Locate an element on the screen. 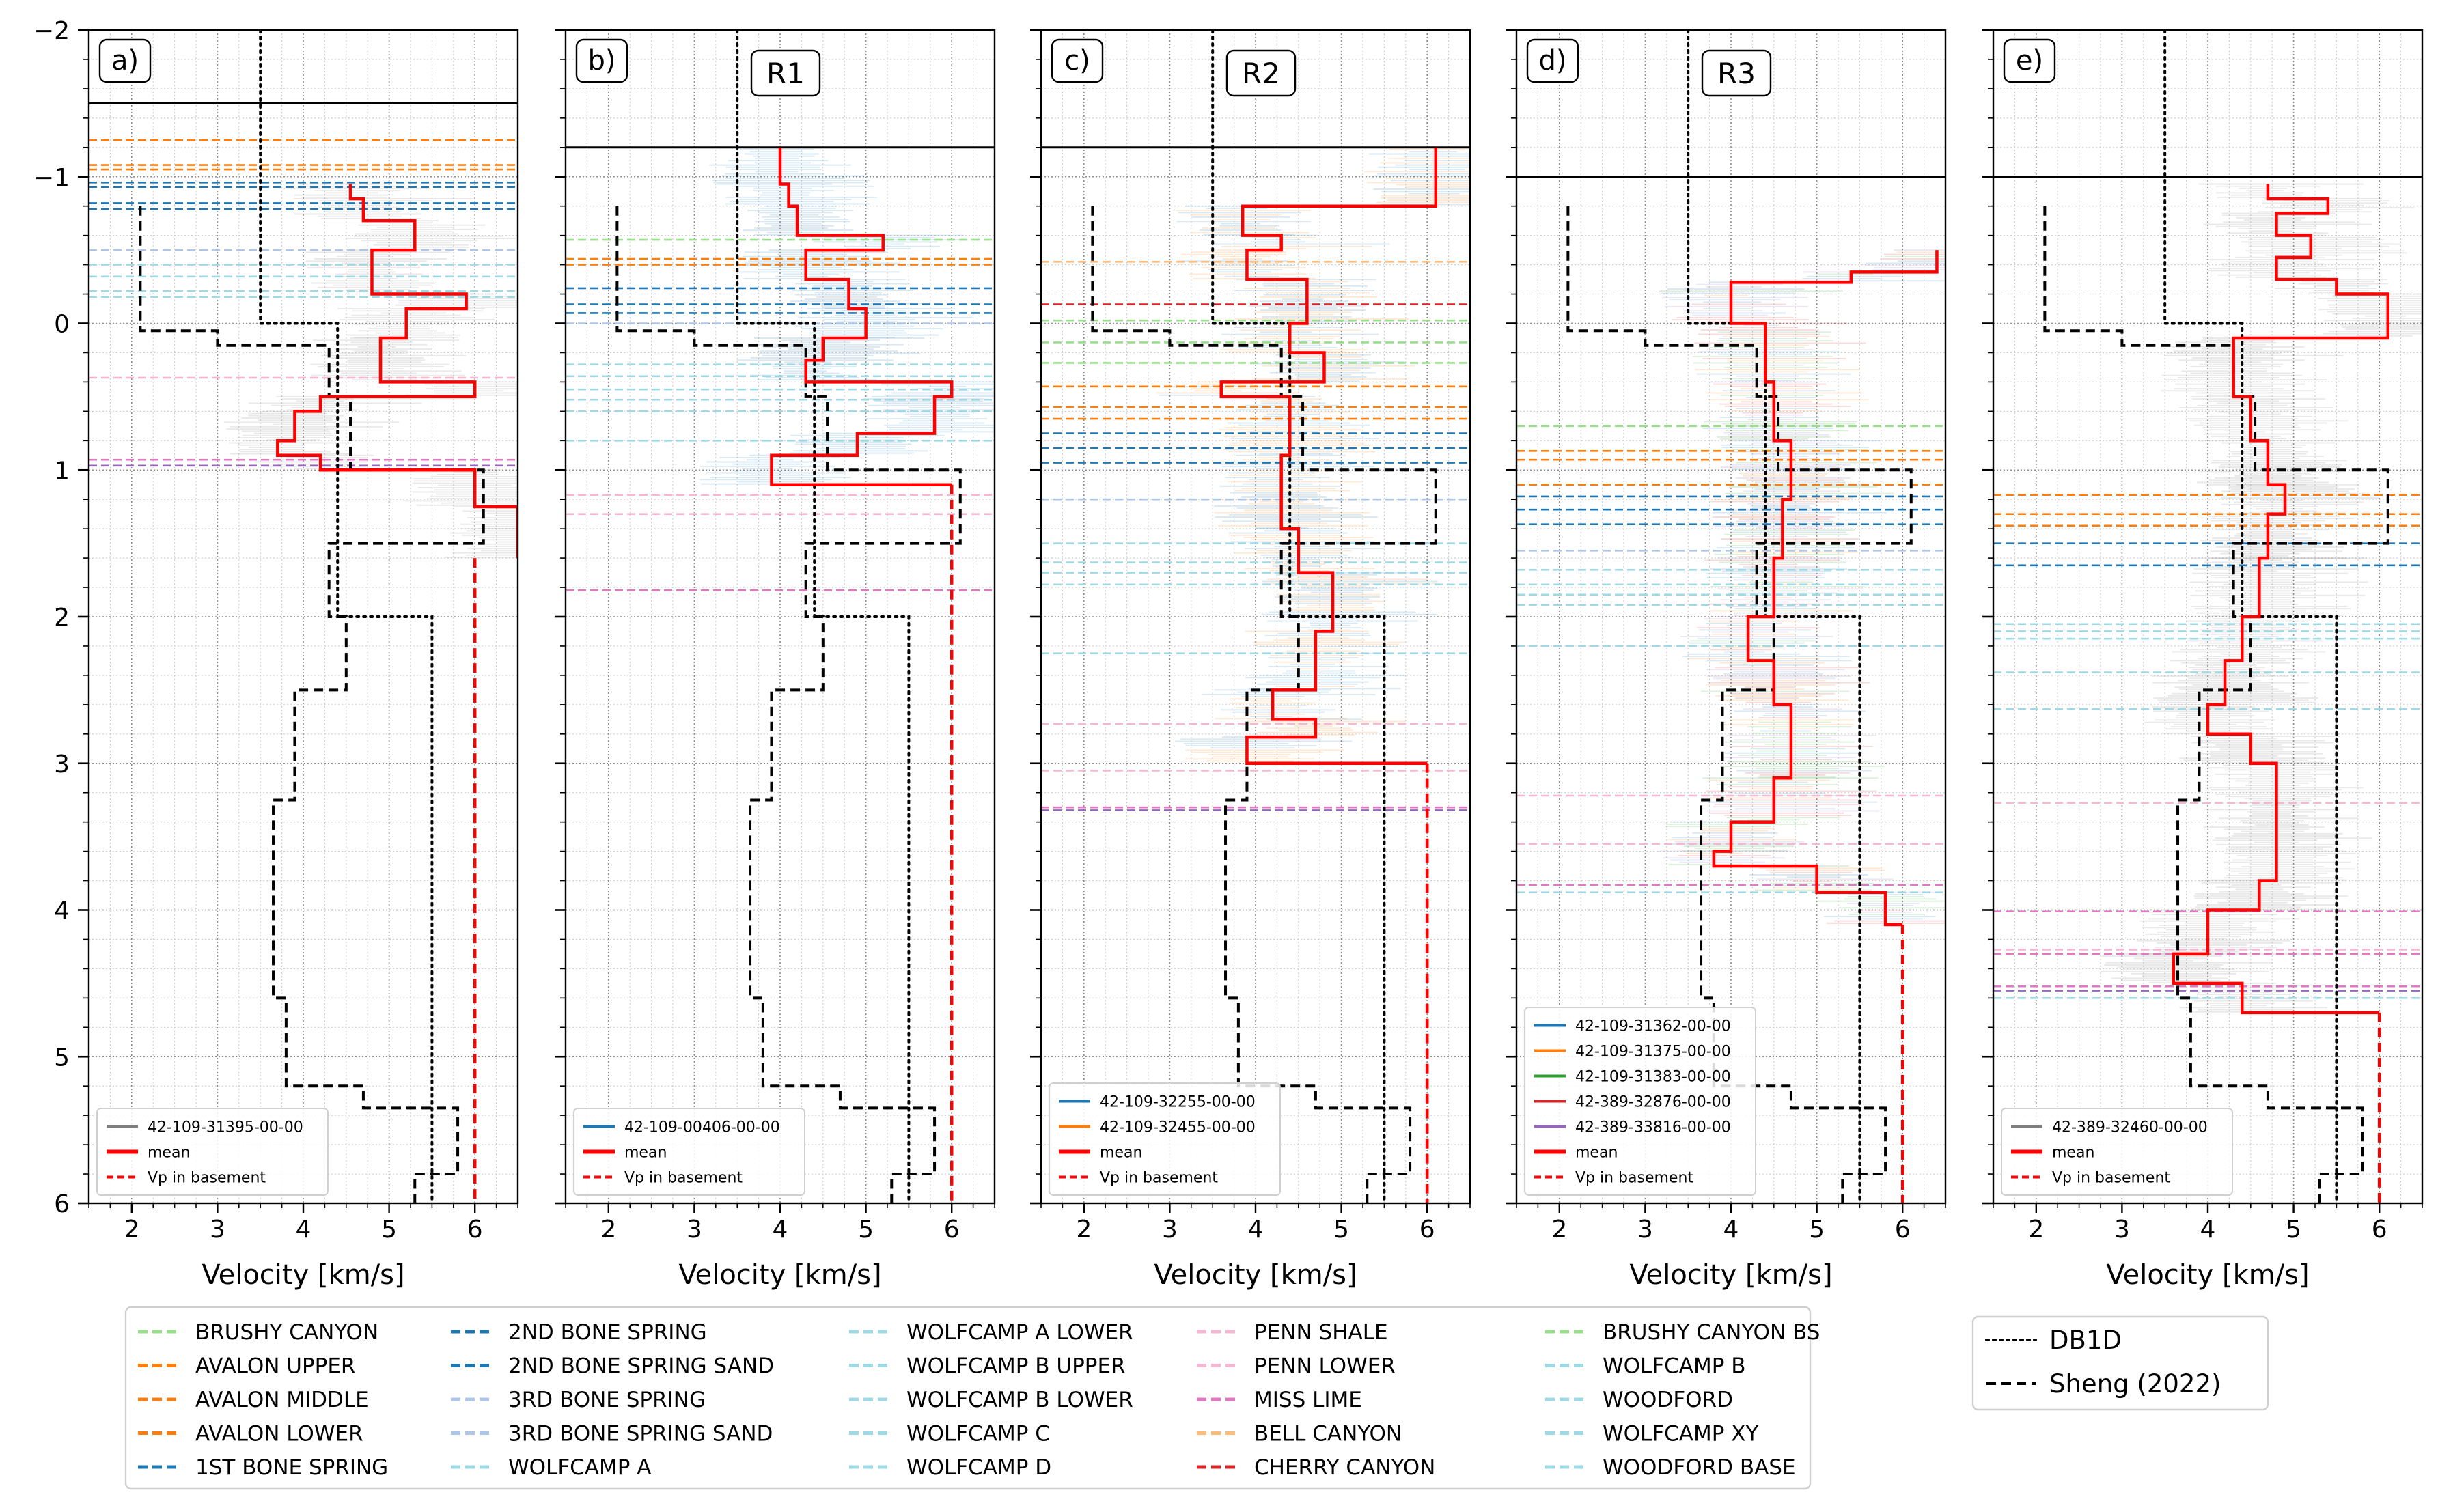  region-label: R1 is located at coordinates (786, 73).